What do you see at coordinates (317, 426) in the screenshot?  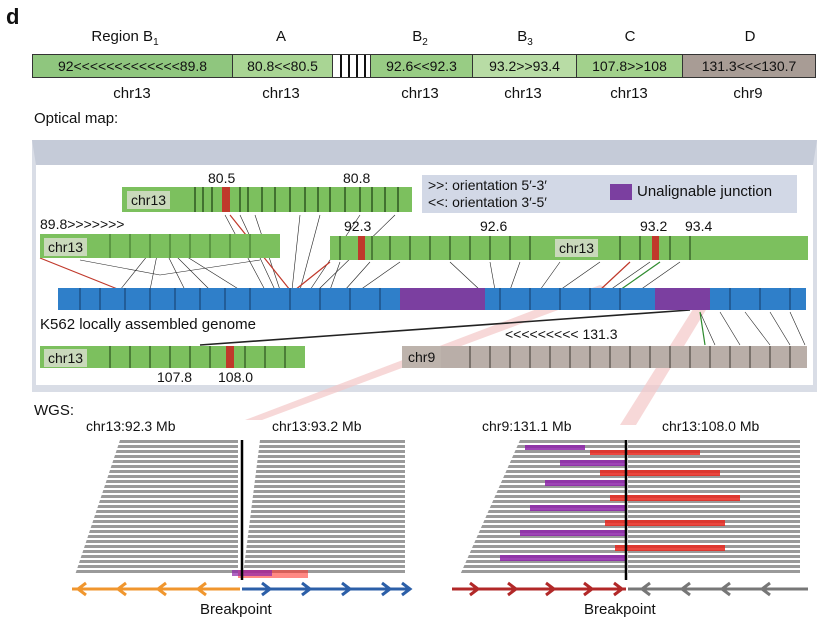 I see `wgs-left-title-2: chr13:93.2 Mb` at bounding box center [317, 426].